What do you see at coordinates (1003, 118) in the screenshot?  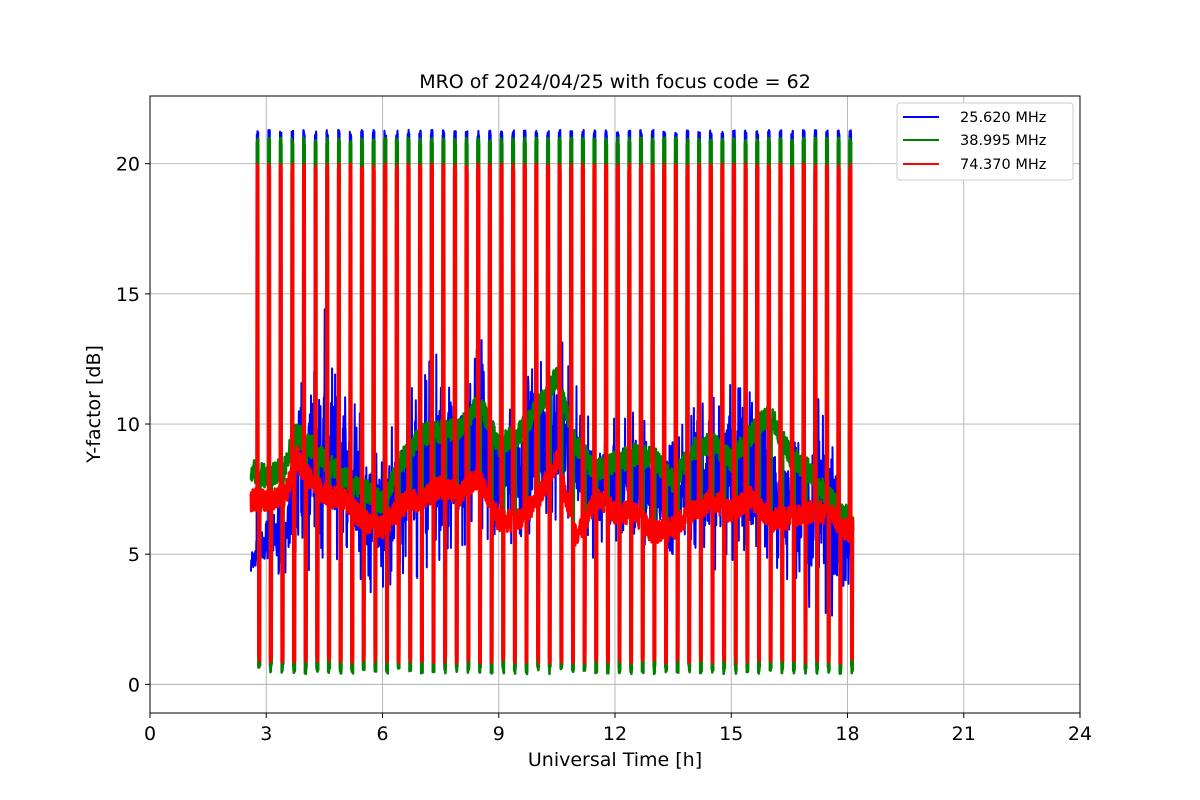 I see `legend-label-25620: 25.620 MHz` at bounding box center [1003, 118].